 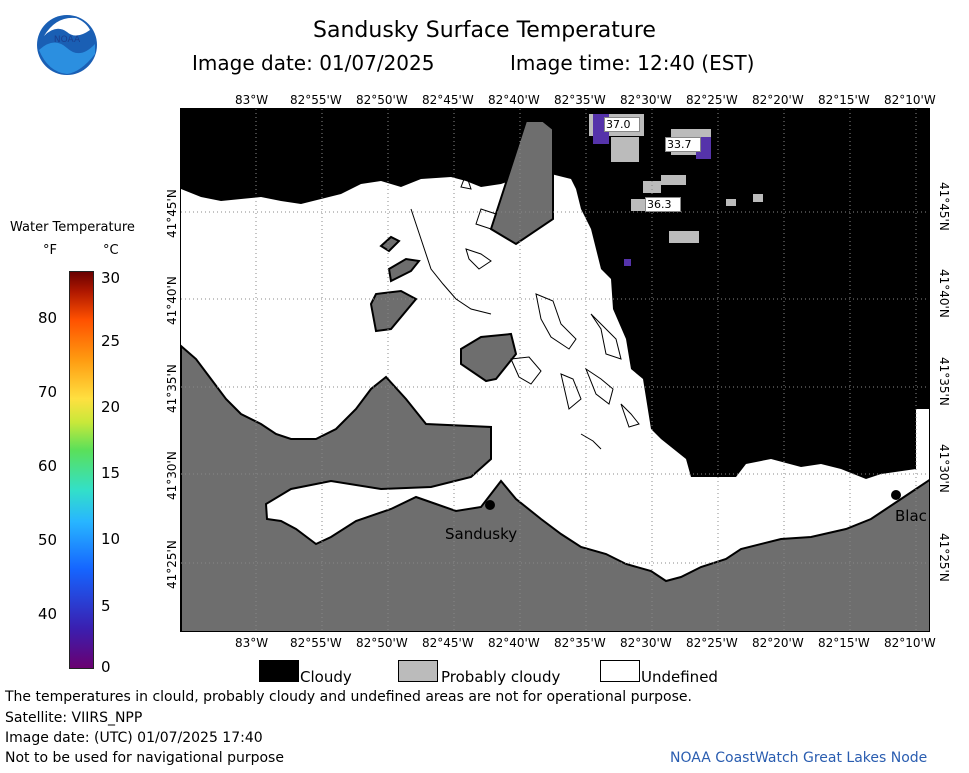 I want to click on lat-label-left: 41°45'N, so click(x=172, y=213).